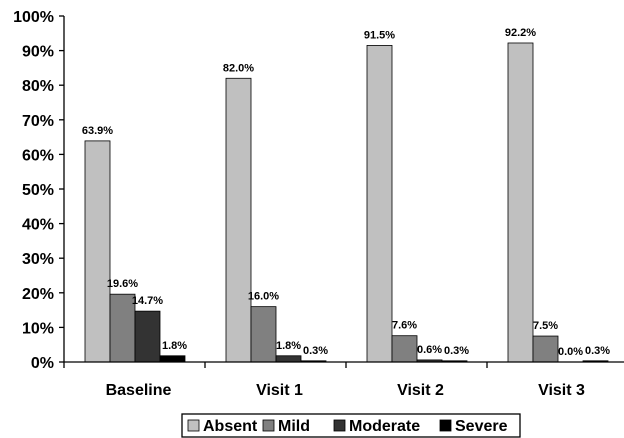 This screenshot has width=624, height=438. I want to click on y-tick-label: 100%, so click(33, 17).